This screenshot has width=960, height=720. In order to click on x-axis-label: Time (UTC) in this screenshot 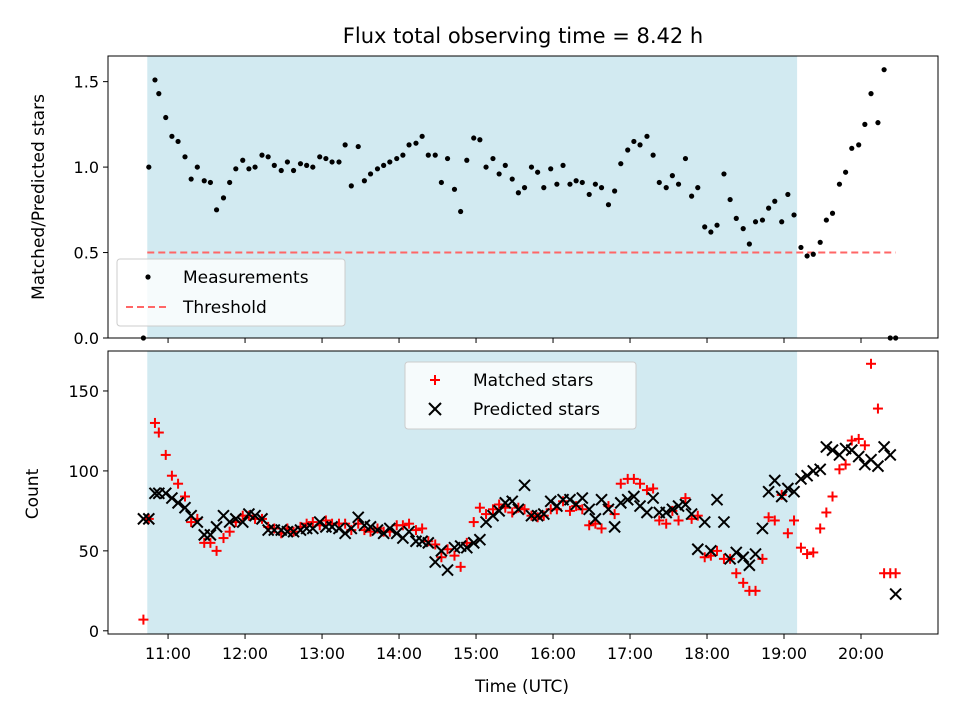, I will do `click(521, 687)`.